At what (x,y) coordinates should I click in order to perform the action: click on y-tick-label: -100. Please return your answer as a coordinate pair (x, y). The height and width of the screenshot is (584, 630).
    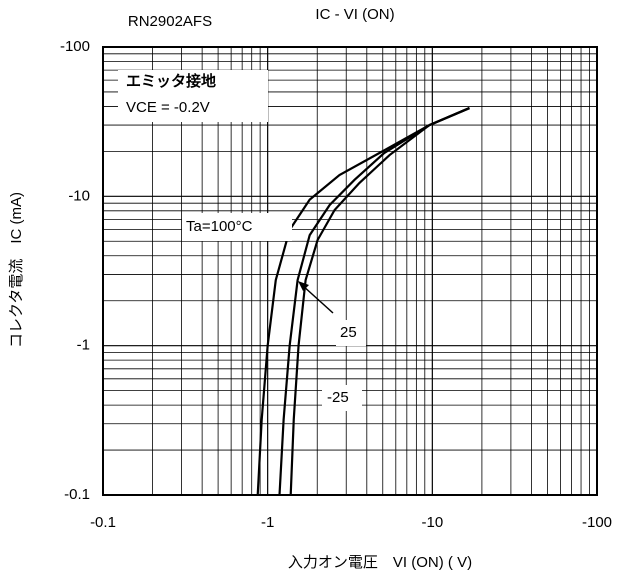
    Looking at the image, I should click on (75, 46).